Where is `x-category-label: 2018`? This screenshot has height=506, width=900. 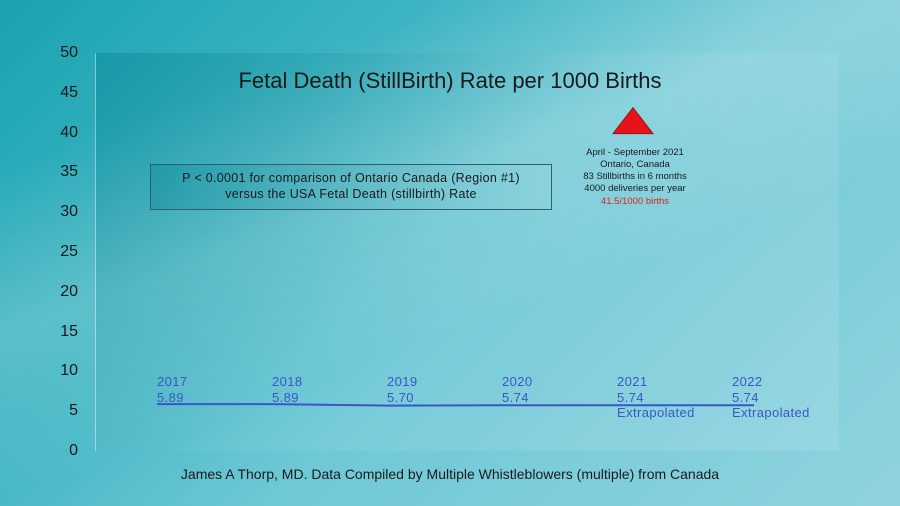 x-category-label: 2018 is located at coordinates (287, 381).